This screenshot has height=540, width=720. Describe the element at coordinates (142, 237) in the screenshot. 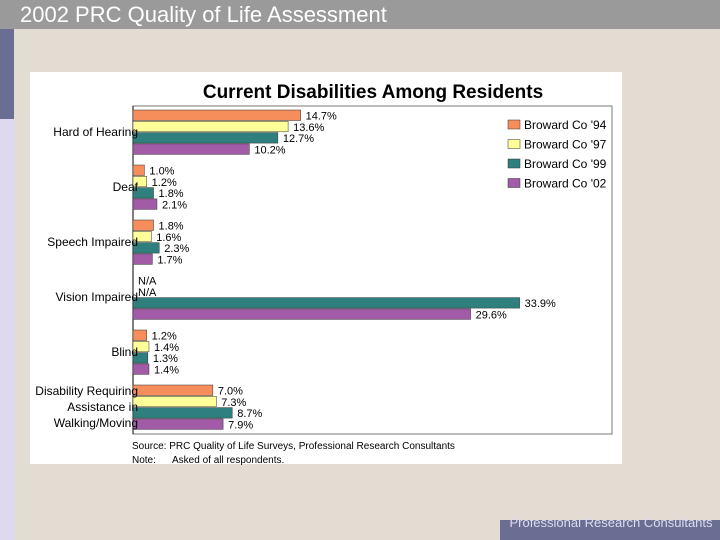

I see `bar-speech-impaired-s2` at that location.